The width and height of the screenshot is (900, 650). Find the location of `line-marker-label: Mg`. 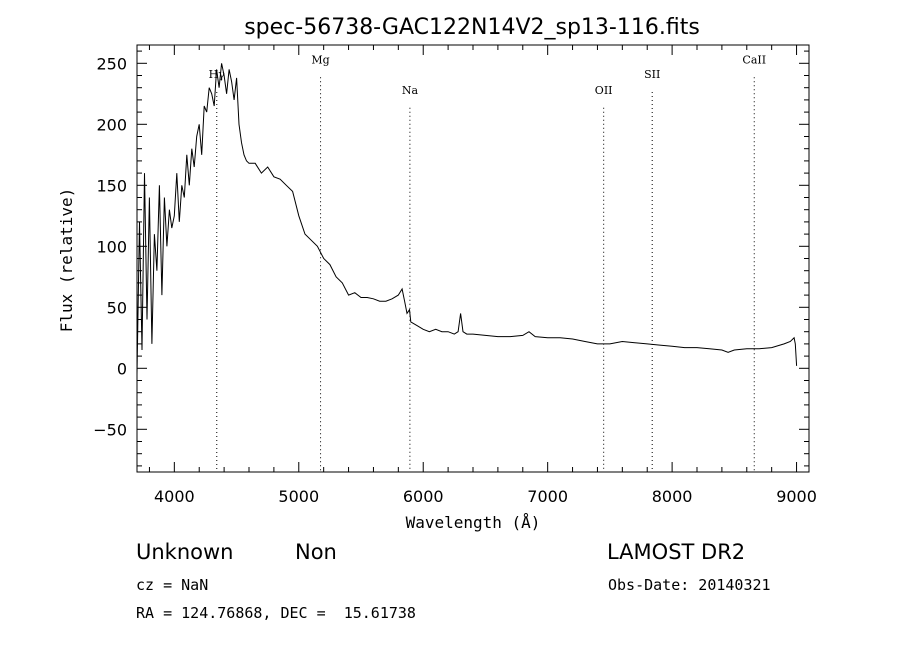

line-marker-label: Mg is located at coordinates (320, 59).